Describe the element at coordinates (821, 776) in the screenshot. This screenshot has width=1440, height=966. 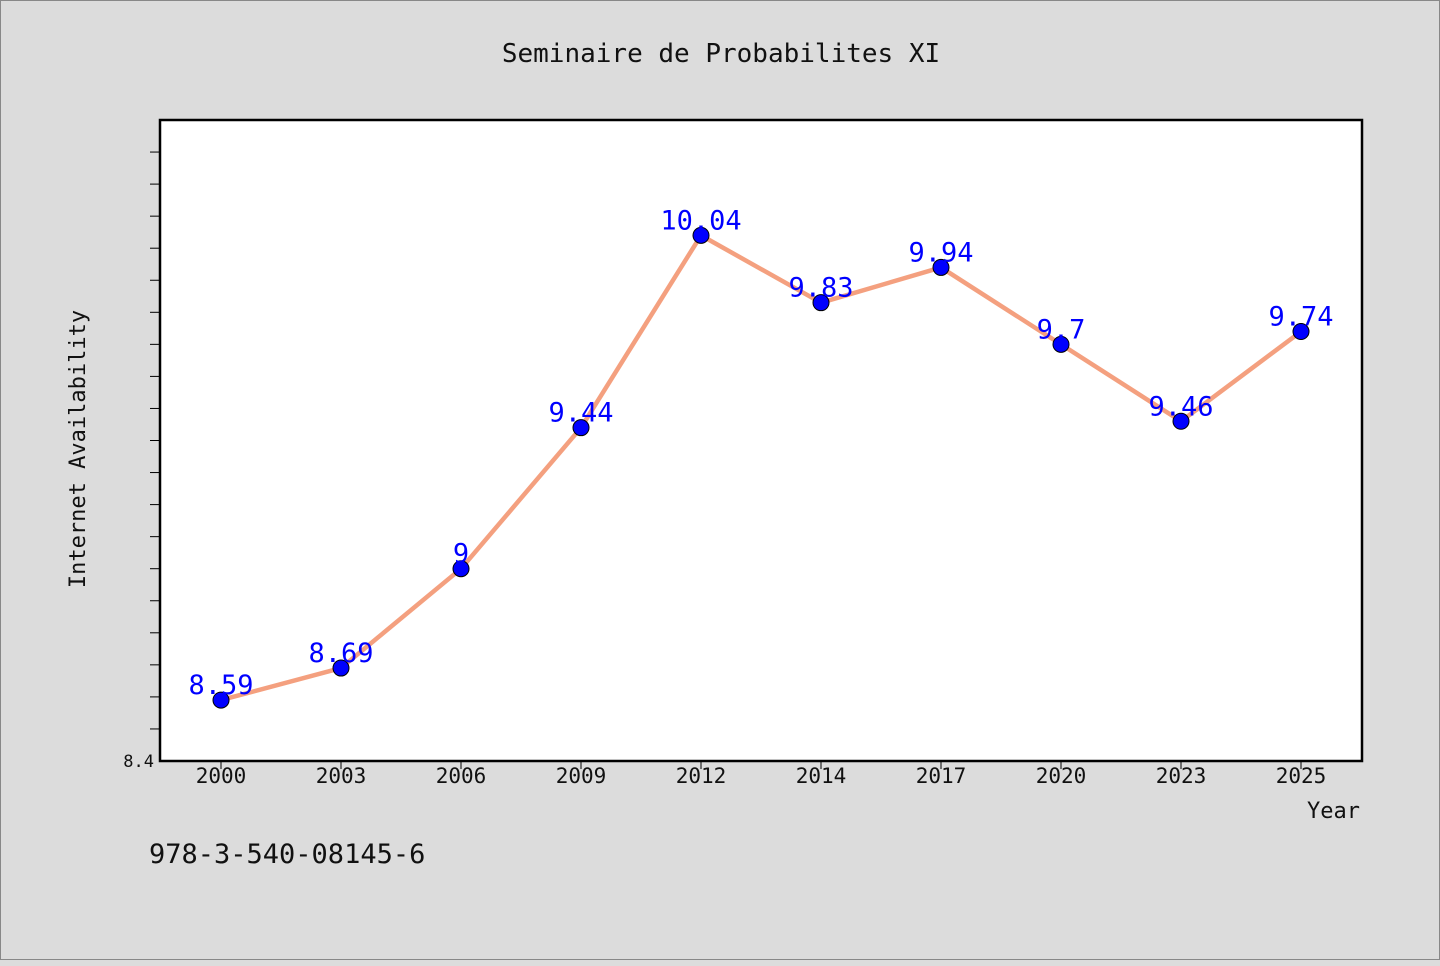
I see `x-tick-label: 2014` at that location.